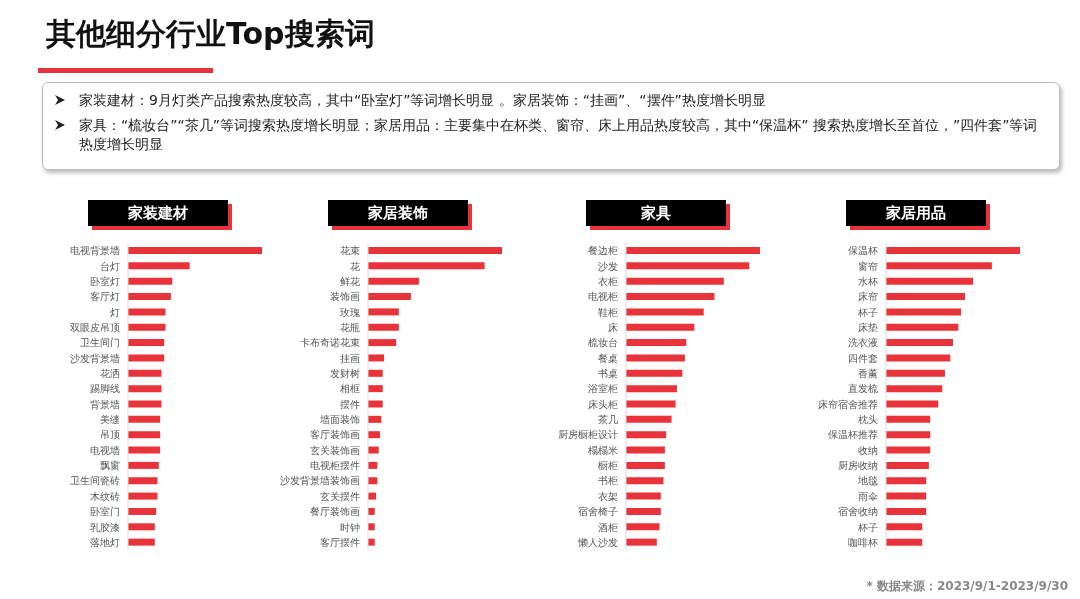 The height and width of the screenshot is (599, 1080). Describe the element at coordinates (350, 251) in the screenshot. I see `y-tick-label: 花束` at that location.